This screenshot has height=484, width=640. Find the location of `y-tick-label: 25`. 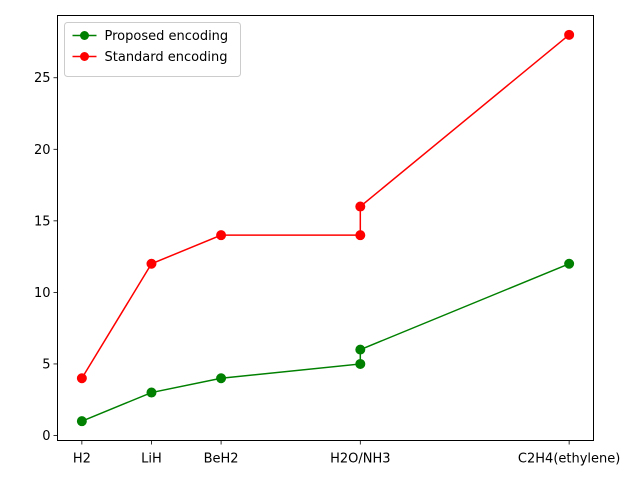

y-tick-label: 25 is located at coordinates (42, 78).